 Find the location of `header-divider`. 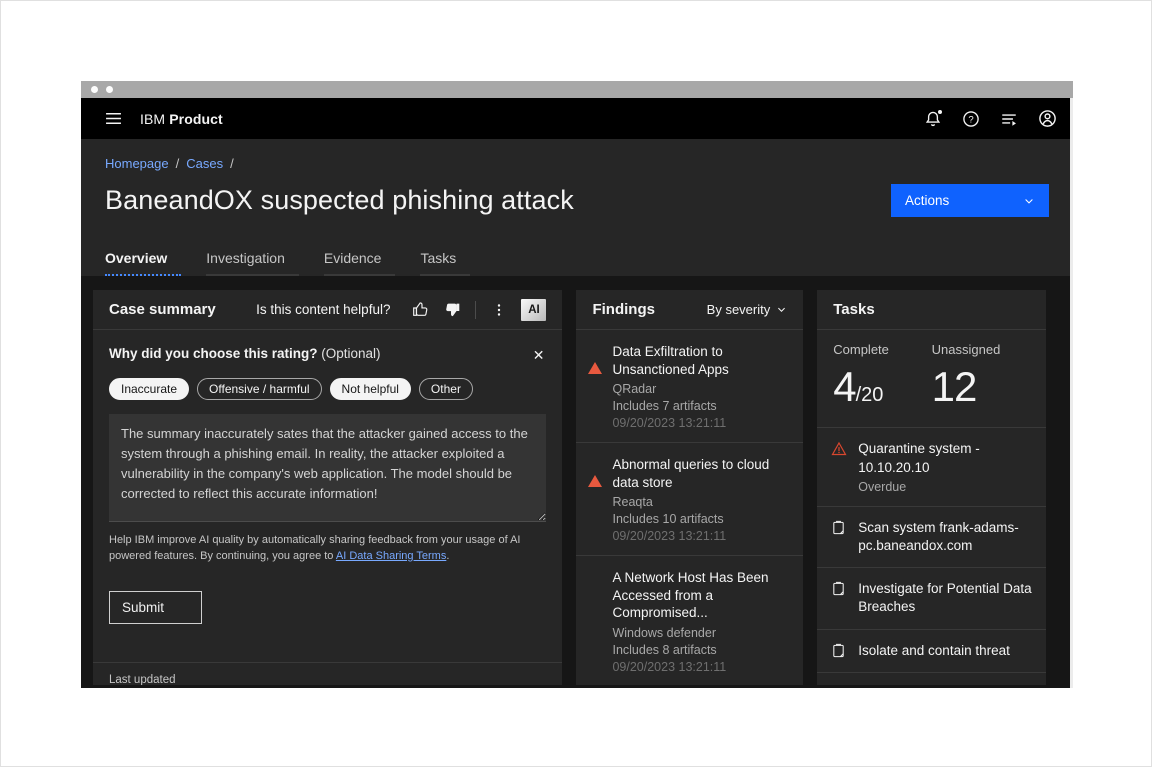

header-divider is located at coordinates (476, 309).